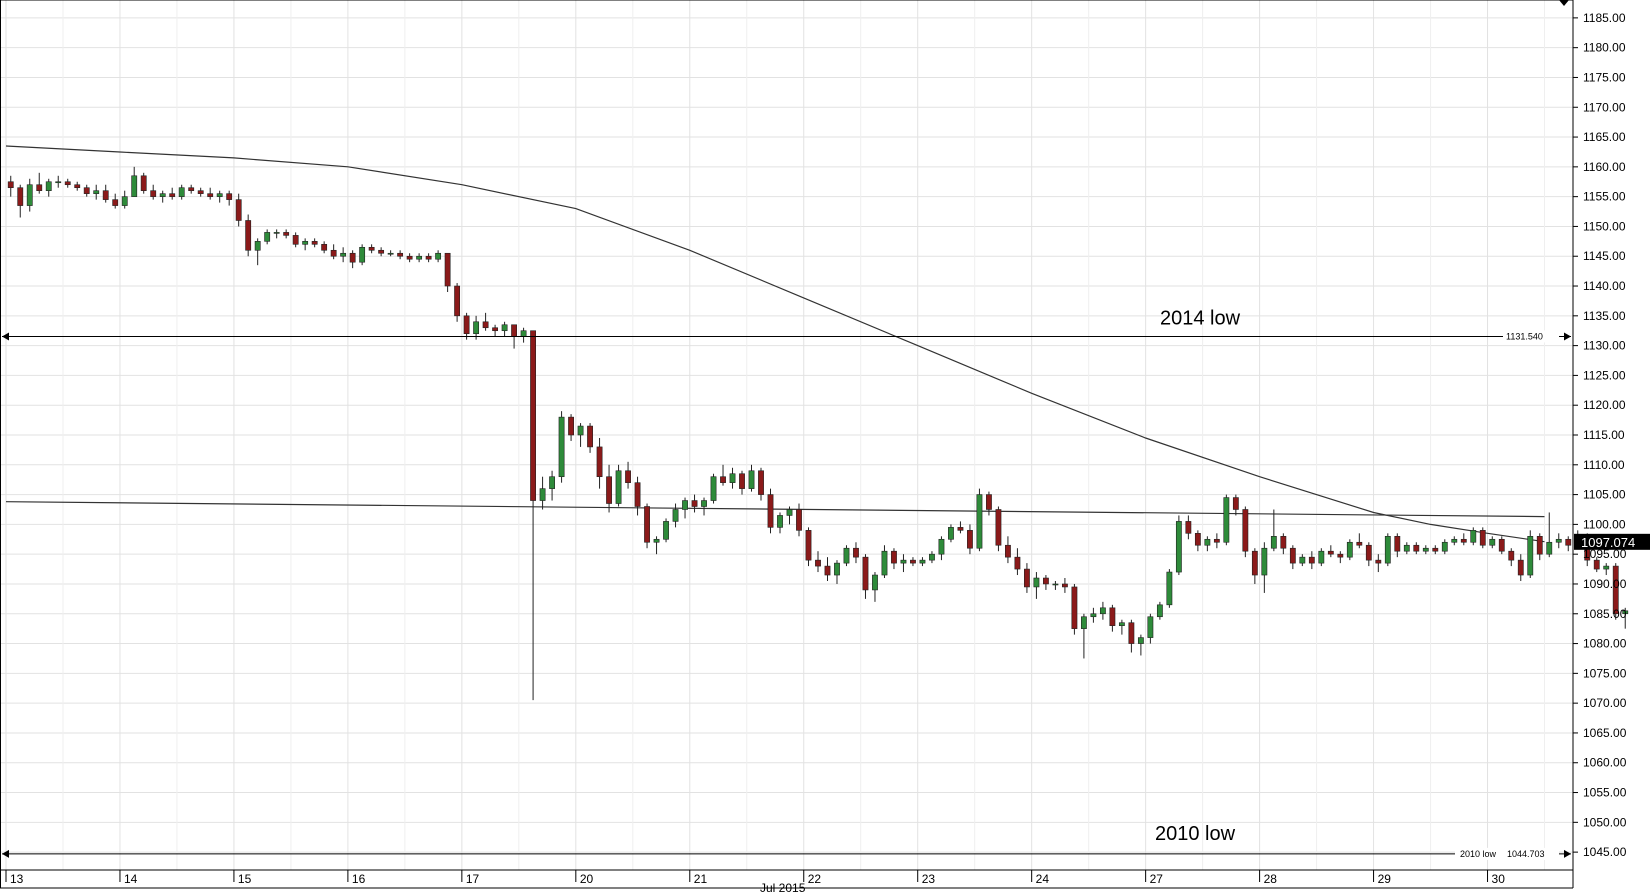 The image size is (1651, 895). I want to click on y-tick-label: 1060.00, so click(1605, 763).